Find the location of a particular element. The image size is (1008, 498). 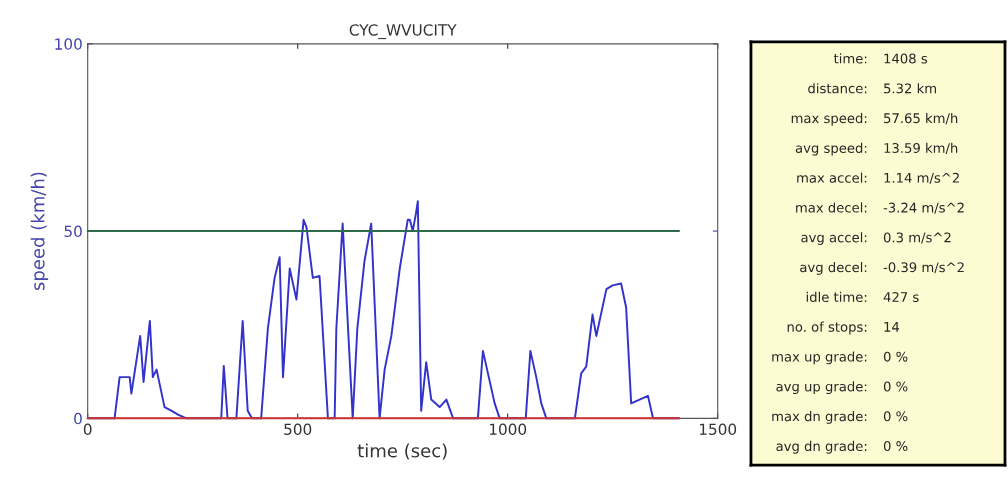

text: distance: is located at coordinates (837, 88).